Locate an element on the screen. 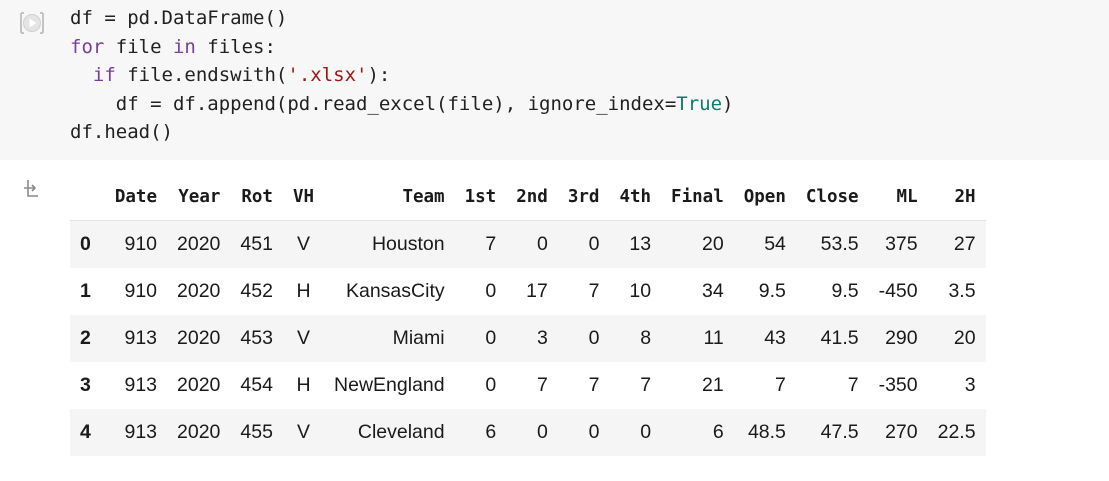 The width and height of the screenshot is (1109, 481). column-header: VH is located at coordinates (303, 197).